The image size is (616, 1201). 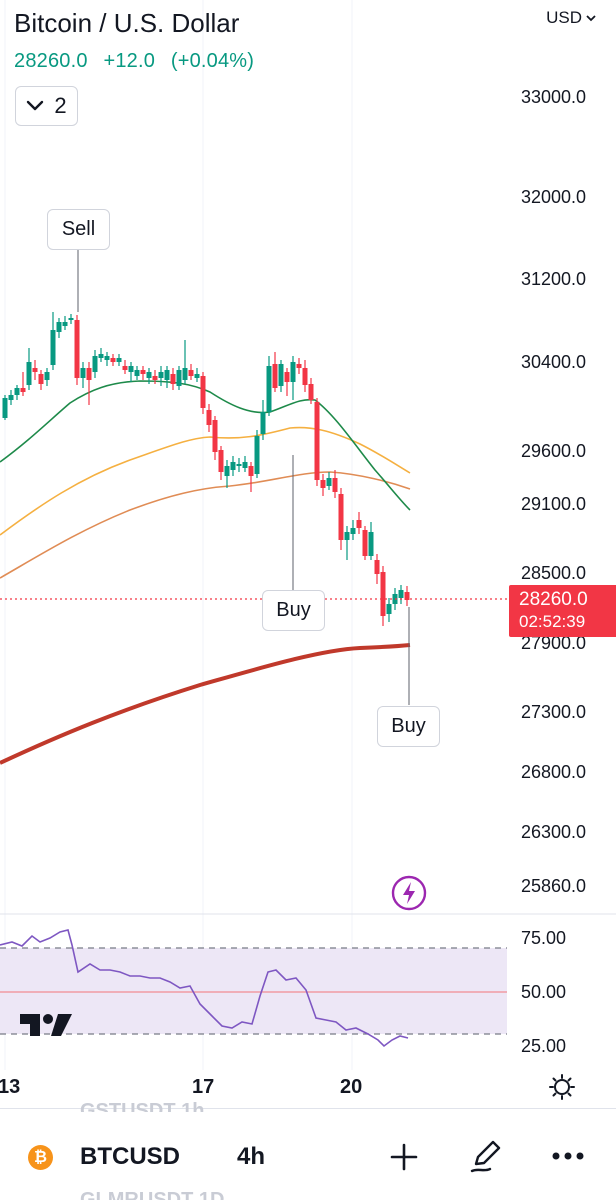 What do you see at coordinates (10, 1087) in the screenshot?
I see `time-axis-label: 13` at bounding box center [10, 1087].